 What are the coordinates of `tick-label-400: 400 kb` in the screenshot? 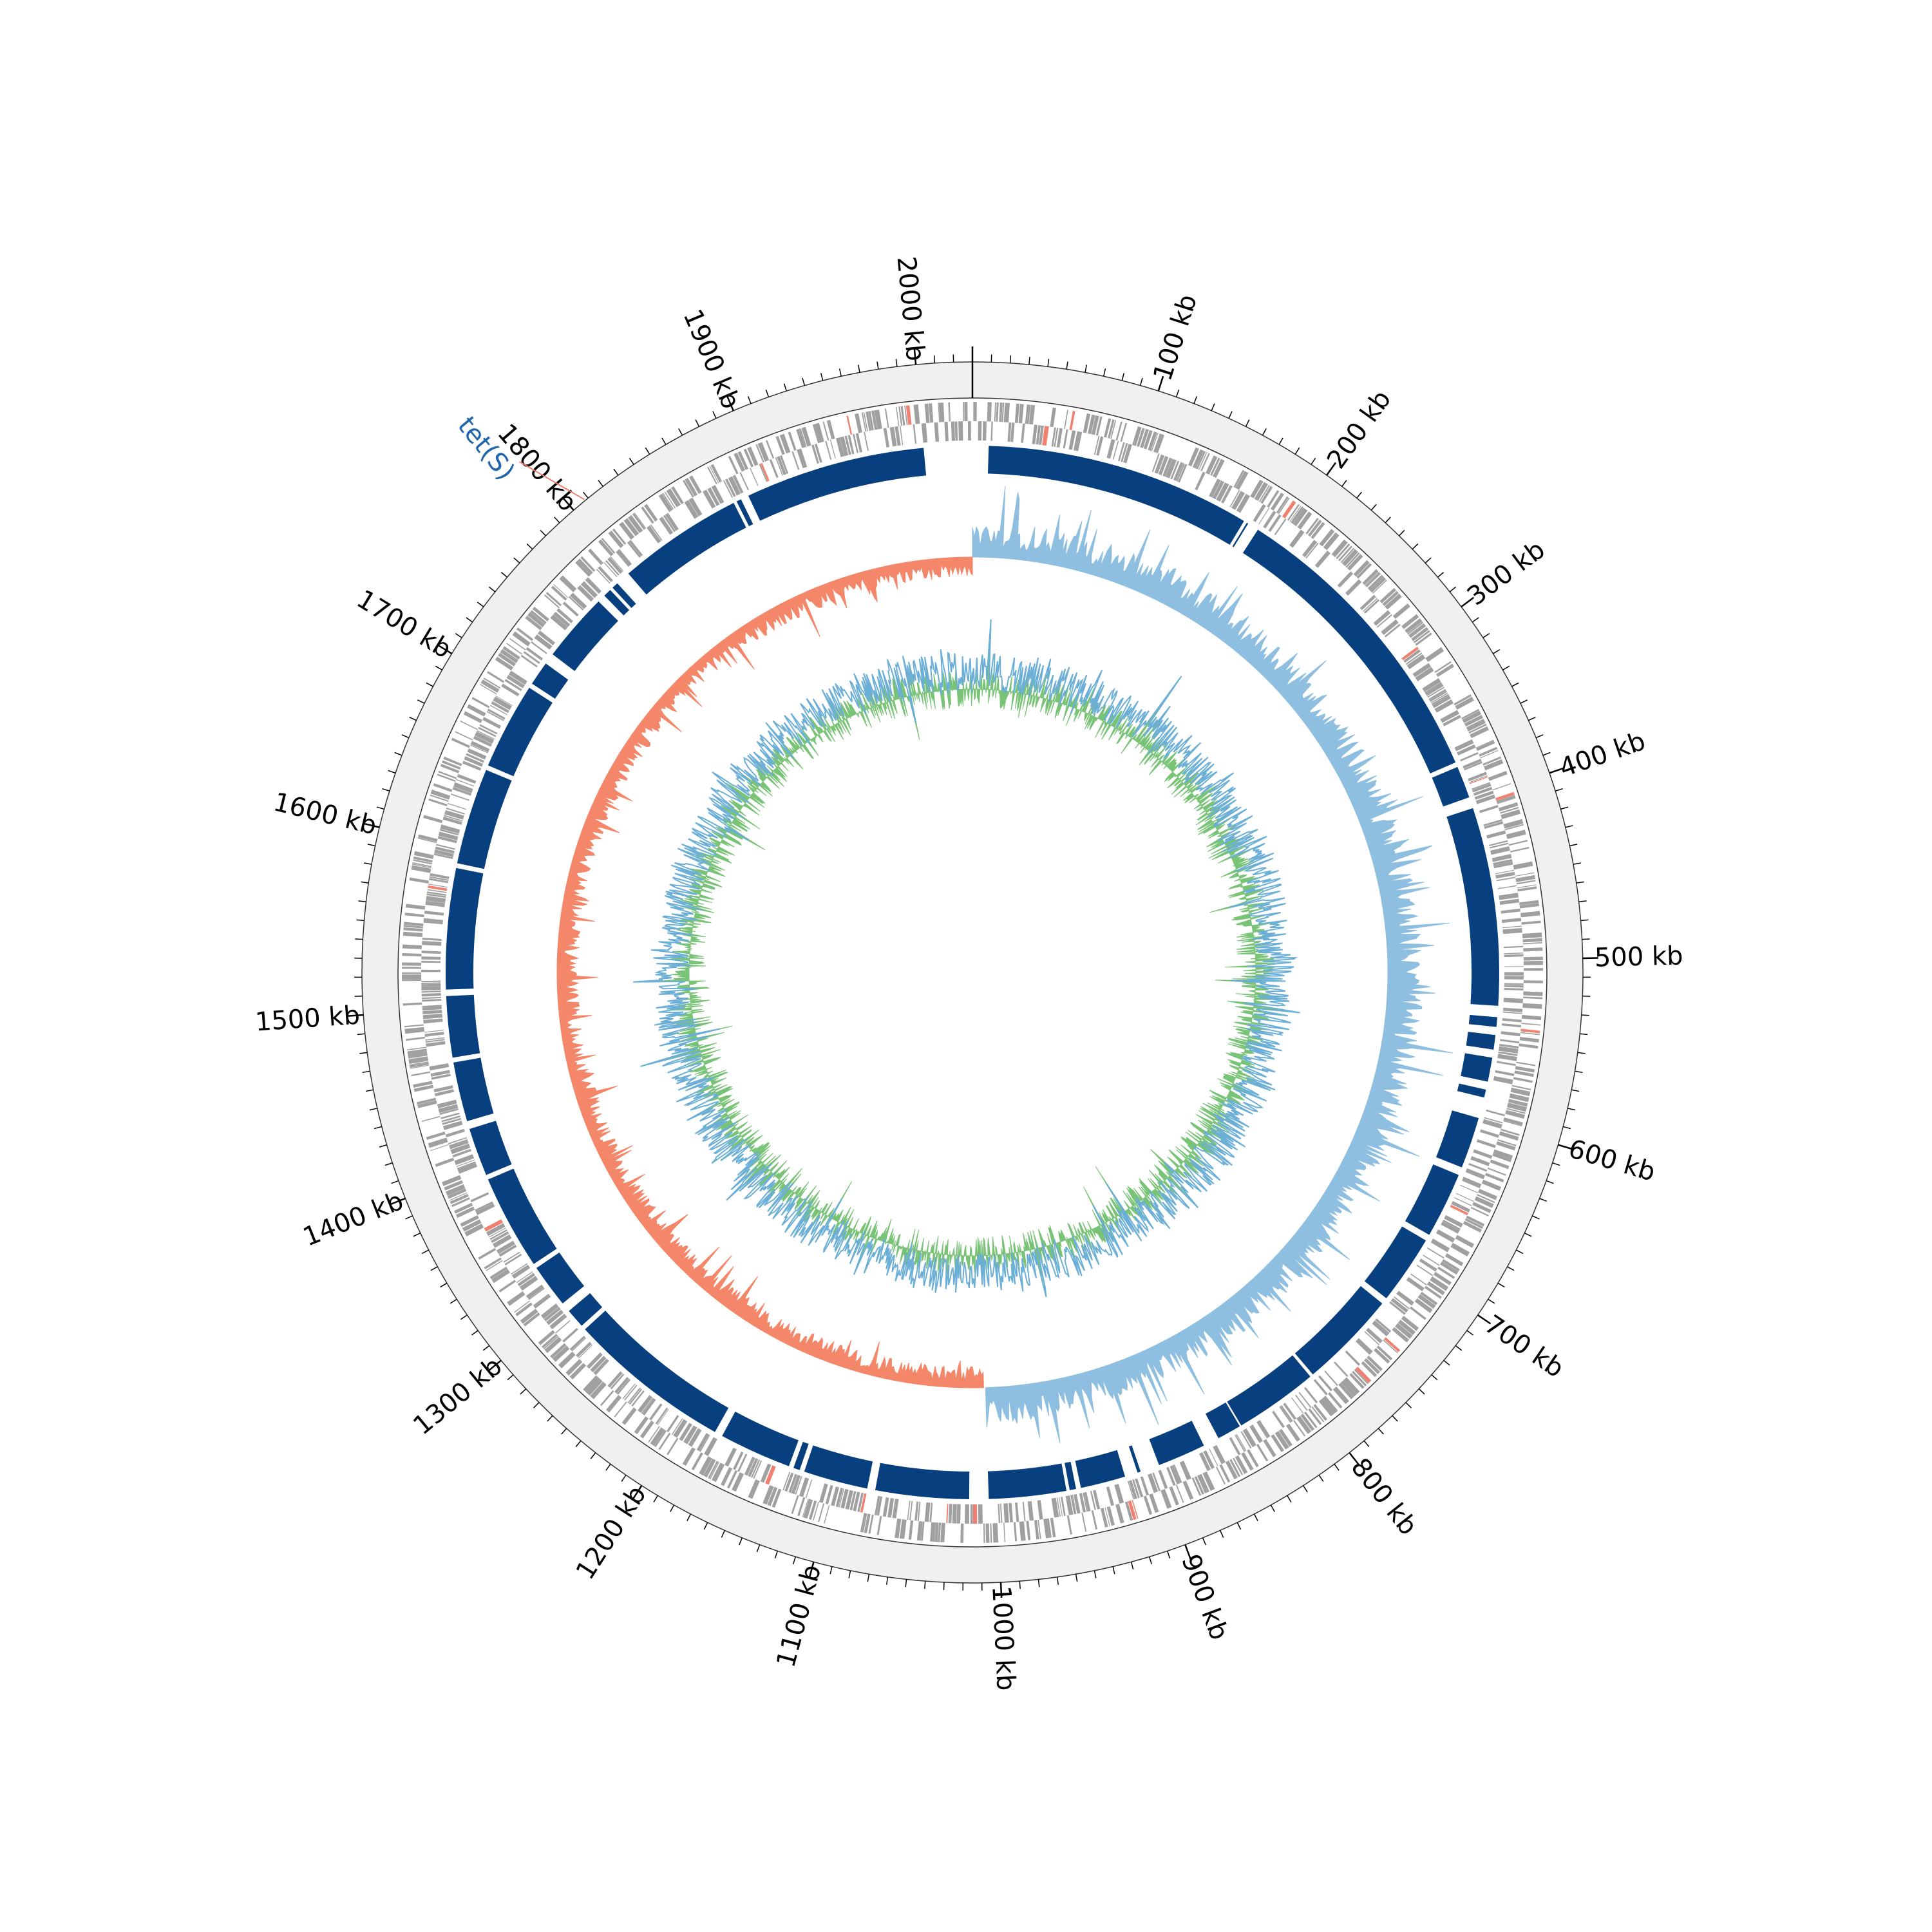 It's located at (1603, 754).